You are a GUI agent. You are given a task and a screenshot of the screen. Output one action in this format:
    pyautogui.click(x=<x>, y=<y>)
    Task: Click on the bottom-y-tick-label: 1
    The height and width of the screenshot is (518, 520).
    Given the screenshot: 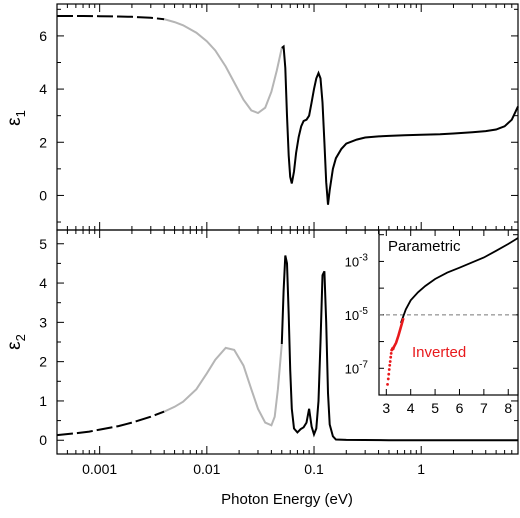 What is the action you would take?
    pyautogui.click(x=43, y=401)
    